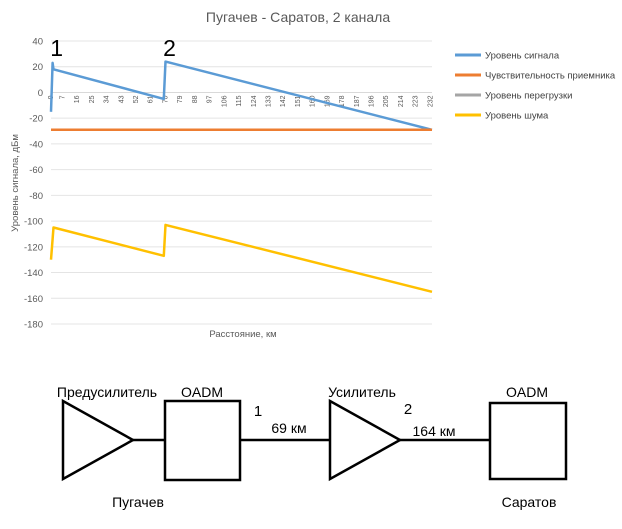 The width and height of the screenshot is (622, 529). What do you see at coordinates (430, 101) in the screenshot?
I see `x-tick-label: 232` at bounding box center [430, 101].